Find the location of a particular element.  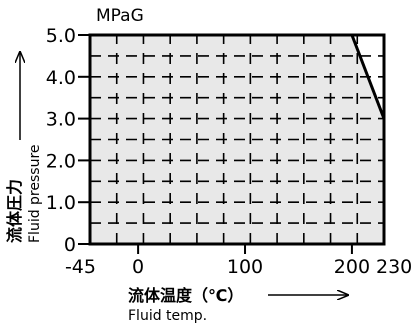

y-tick-label: 4.0 is located at coordinates (61, 78).